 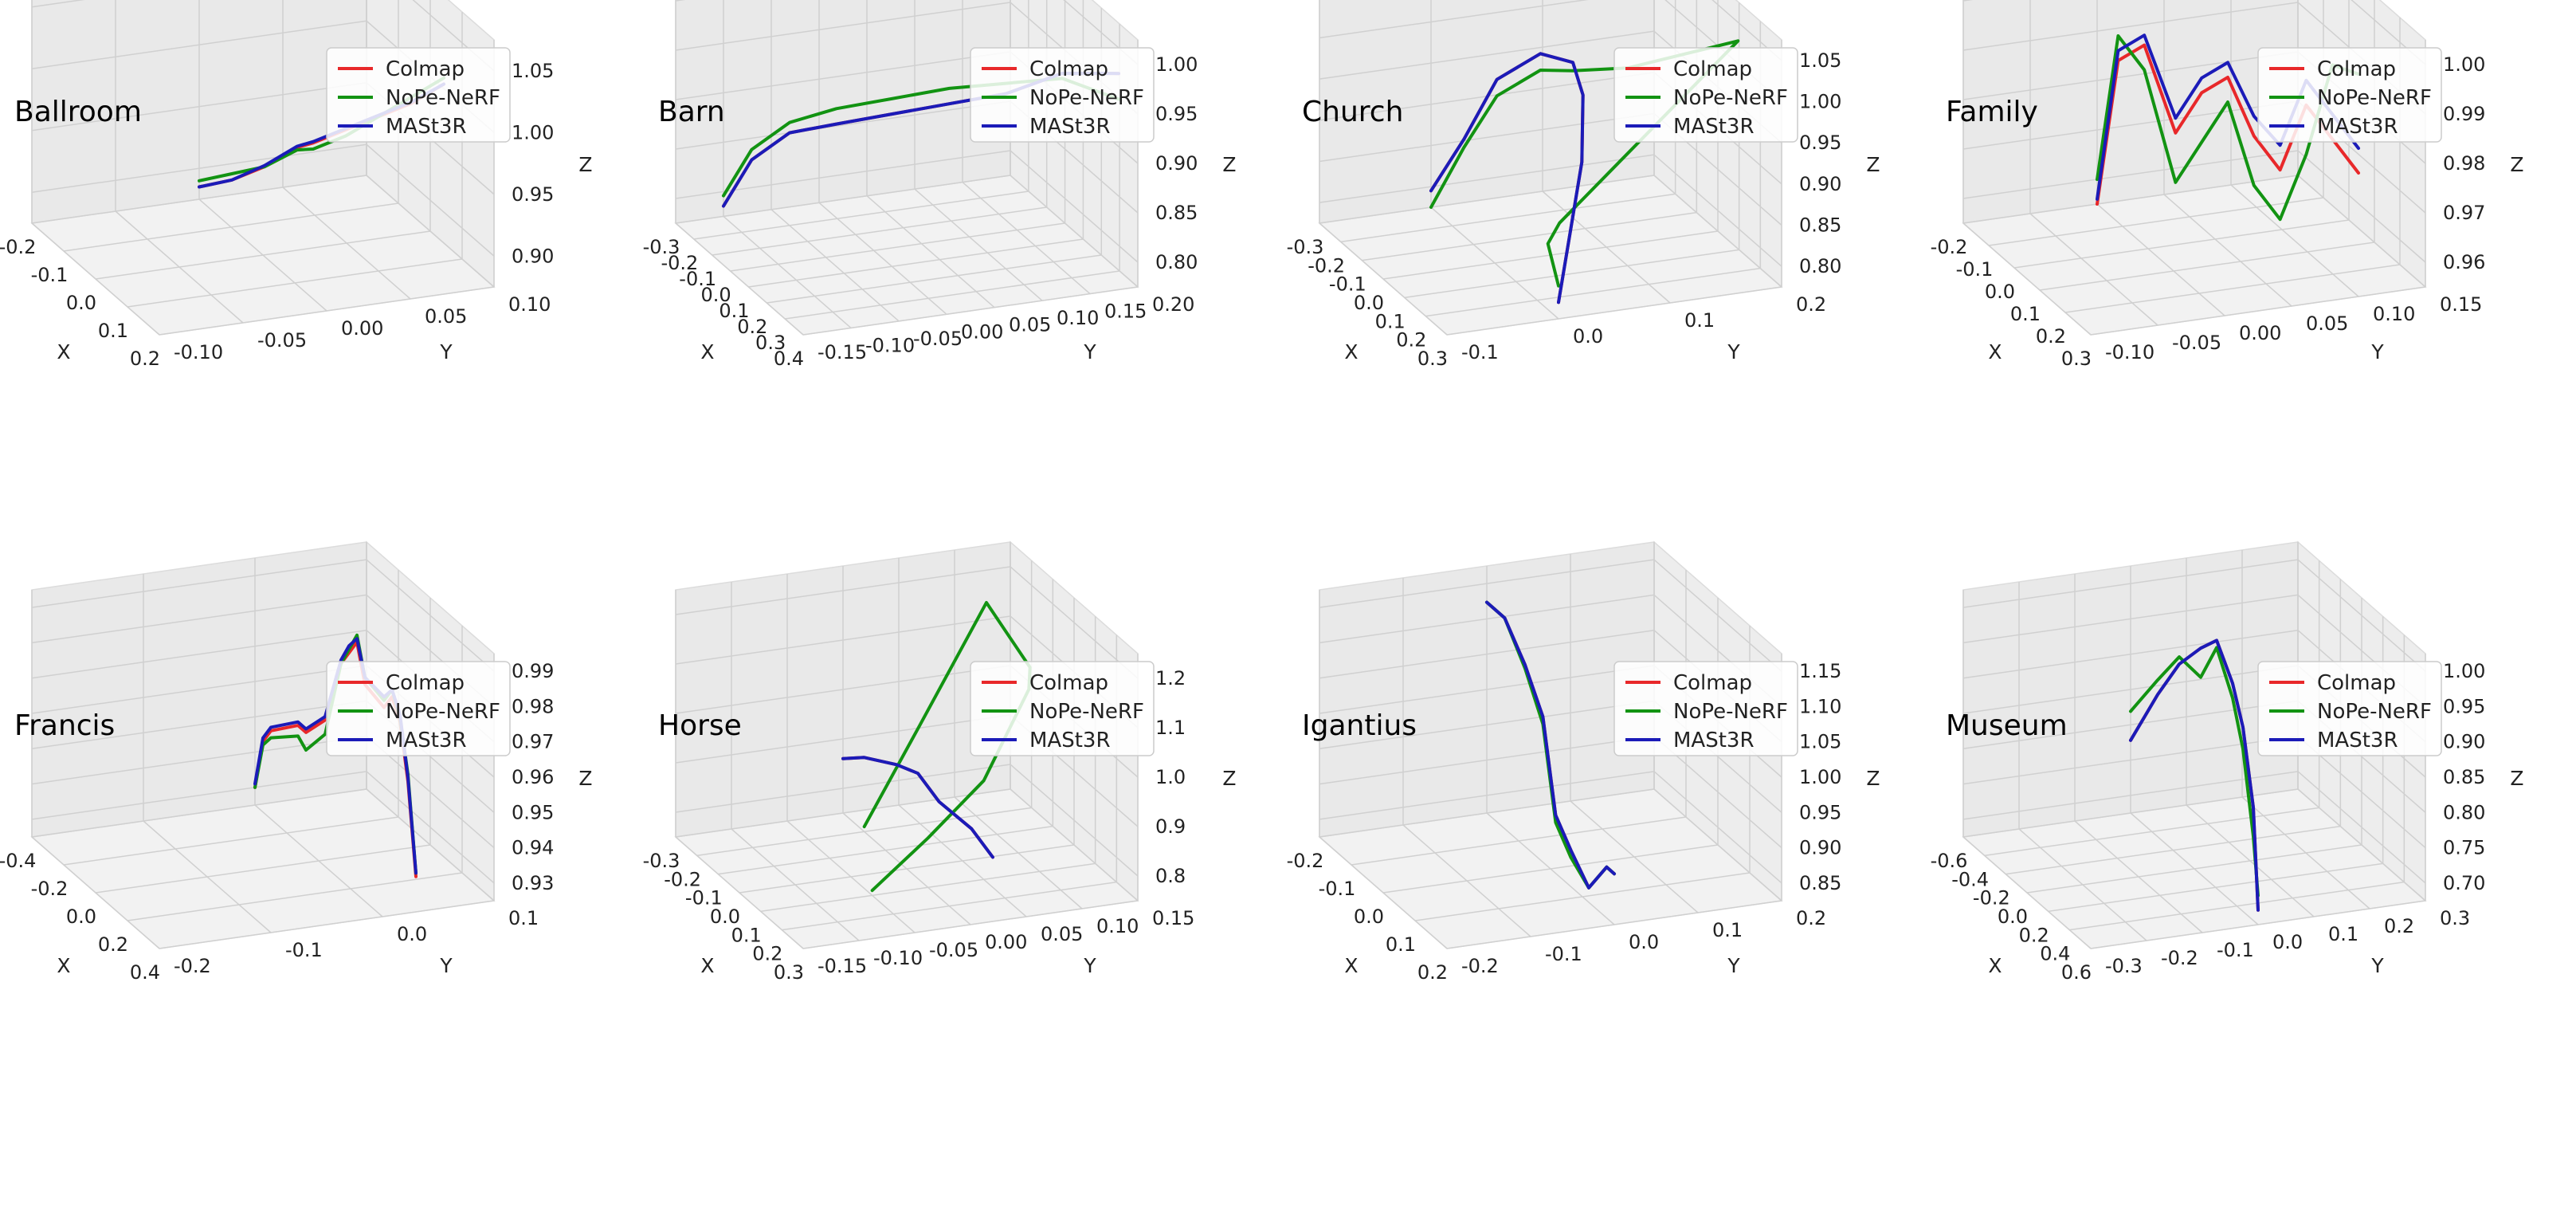 I want to click on y-tick-label: 0.10, so click(x=1117, y=926).